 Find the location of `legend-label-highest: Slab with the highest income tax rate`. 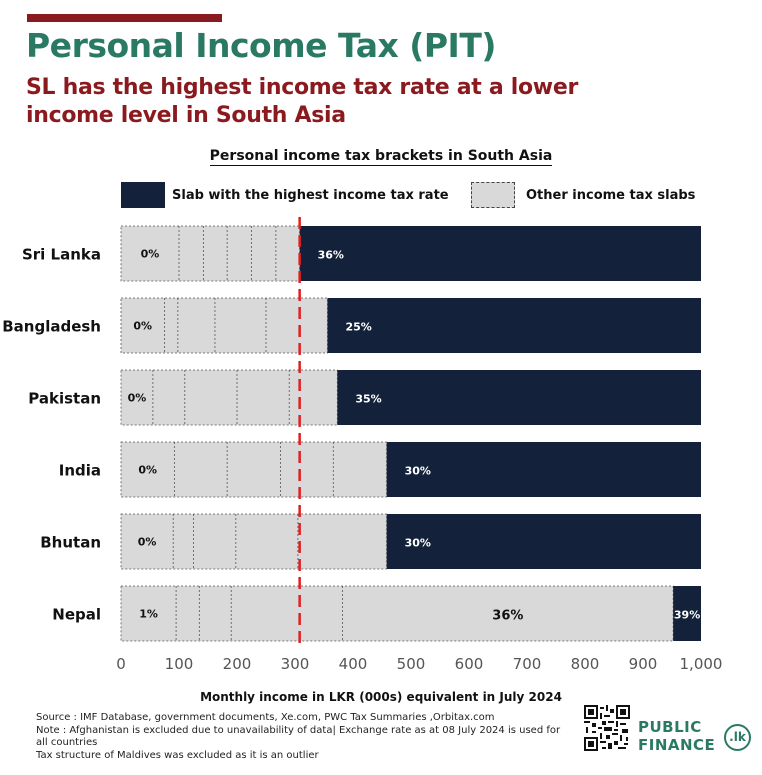

legend-label-highest: Slab with the highest income tax rate is located at coordinates (310, 195).